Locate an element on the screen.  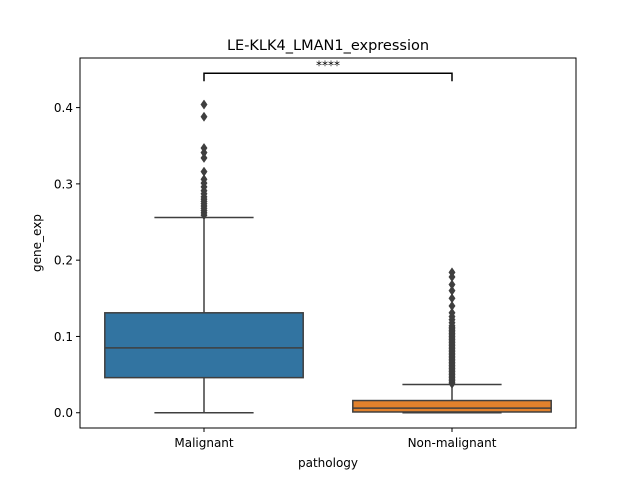
y-axis-label: gene_exp is located at coordinates (37, 243).